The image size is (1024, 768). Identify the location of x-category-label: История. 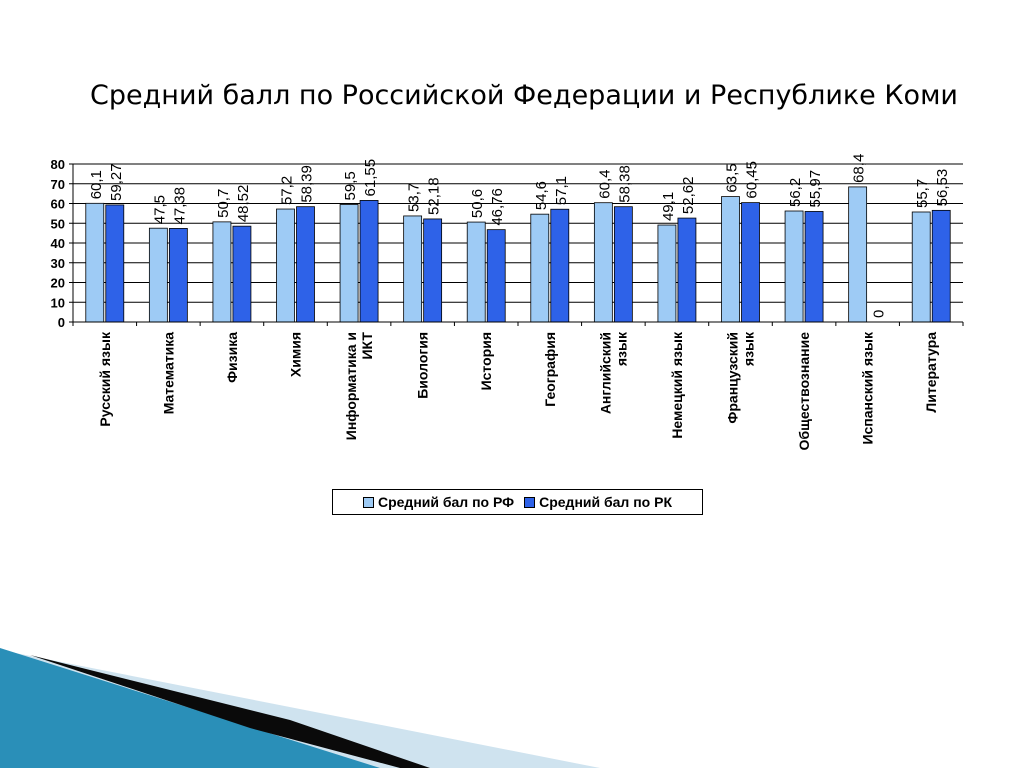
(486, 361).